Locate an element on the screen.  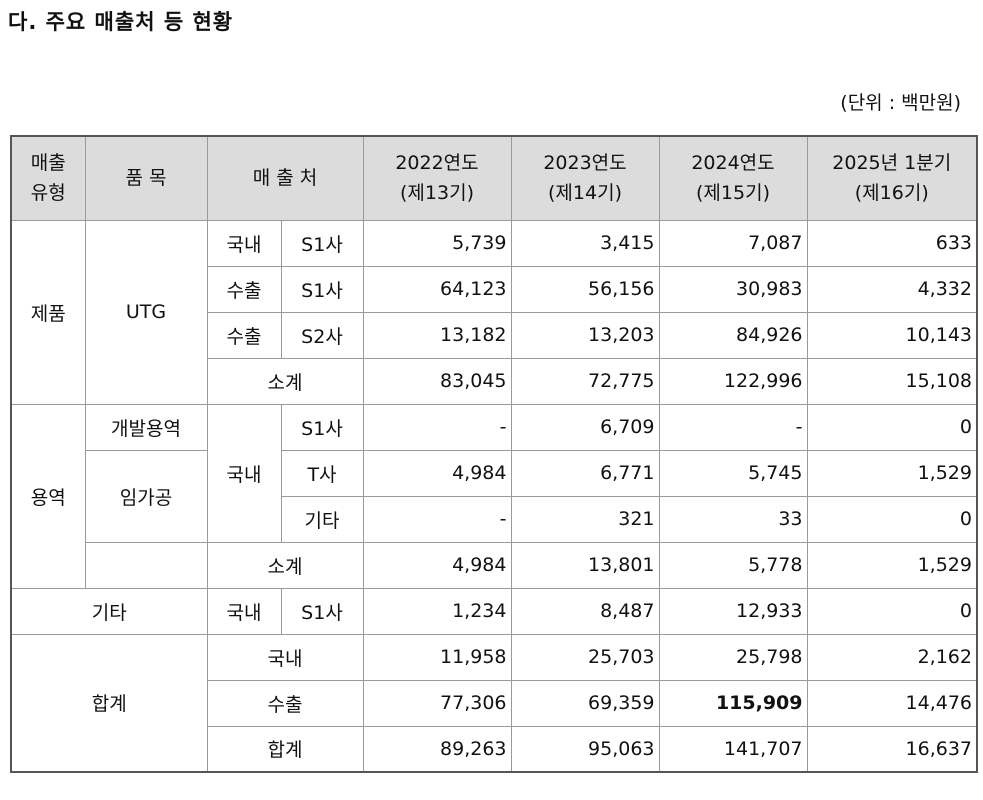
subtotal-row: 소계 4,984 13,801 5,778 1,529 is located at coordinates (494, 565).